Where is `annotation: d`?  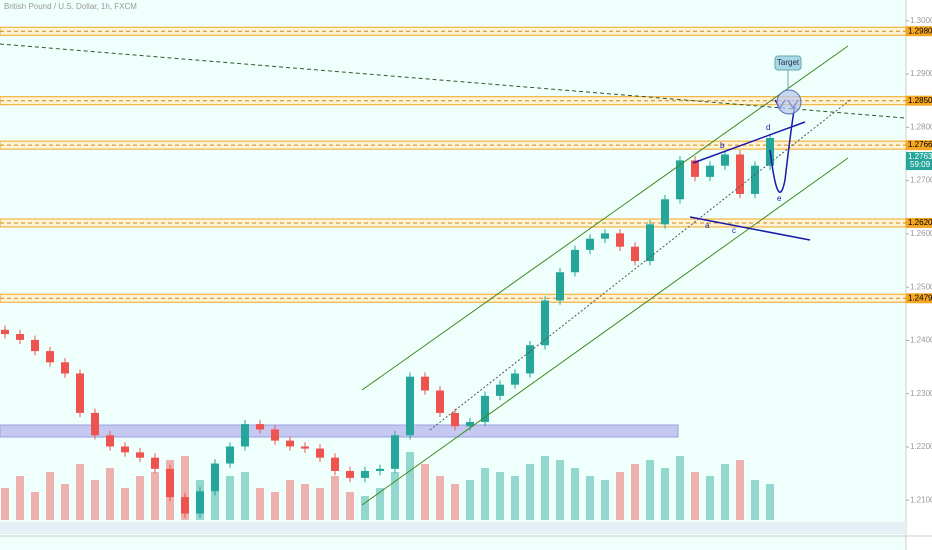 annotation: d is located at coordinates (768, 127).